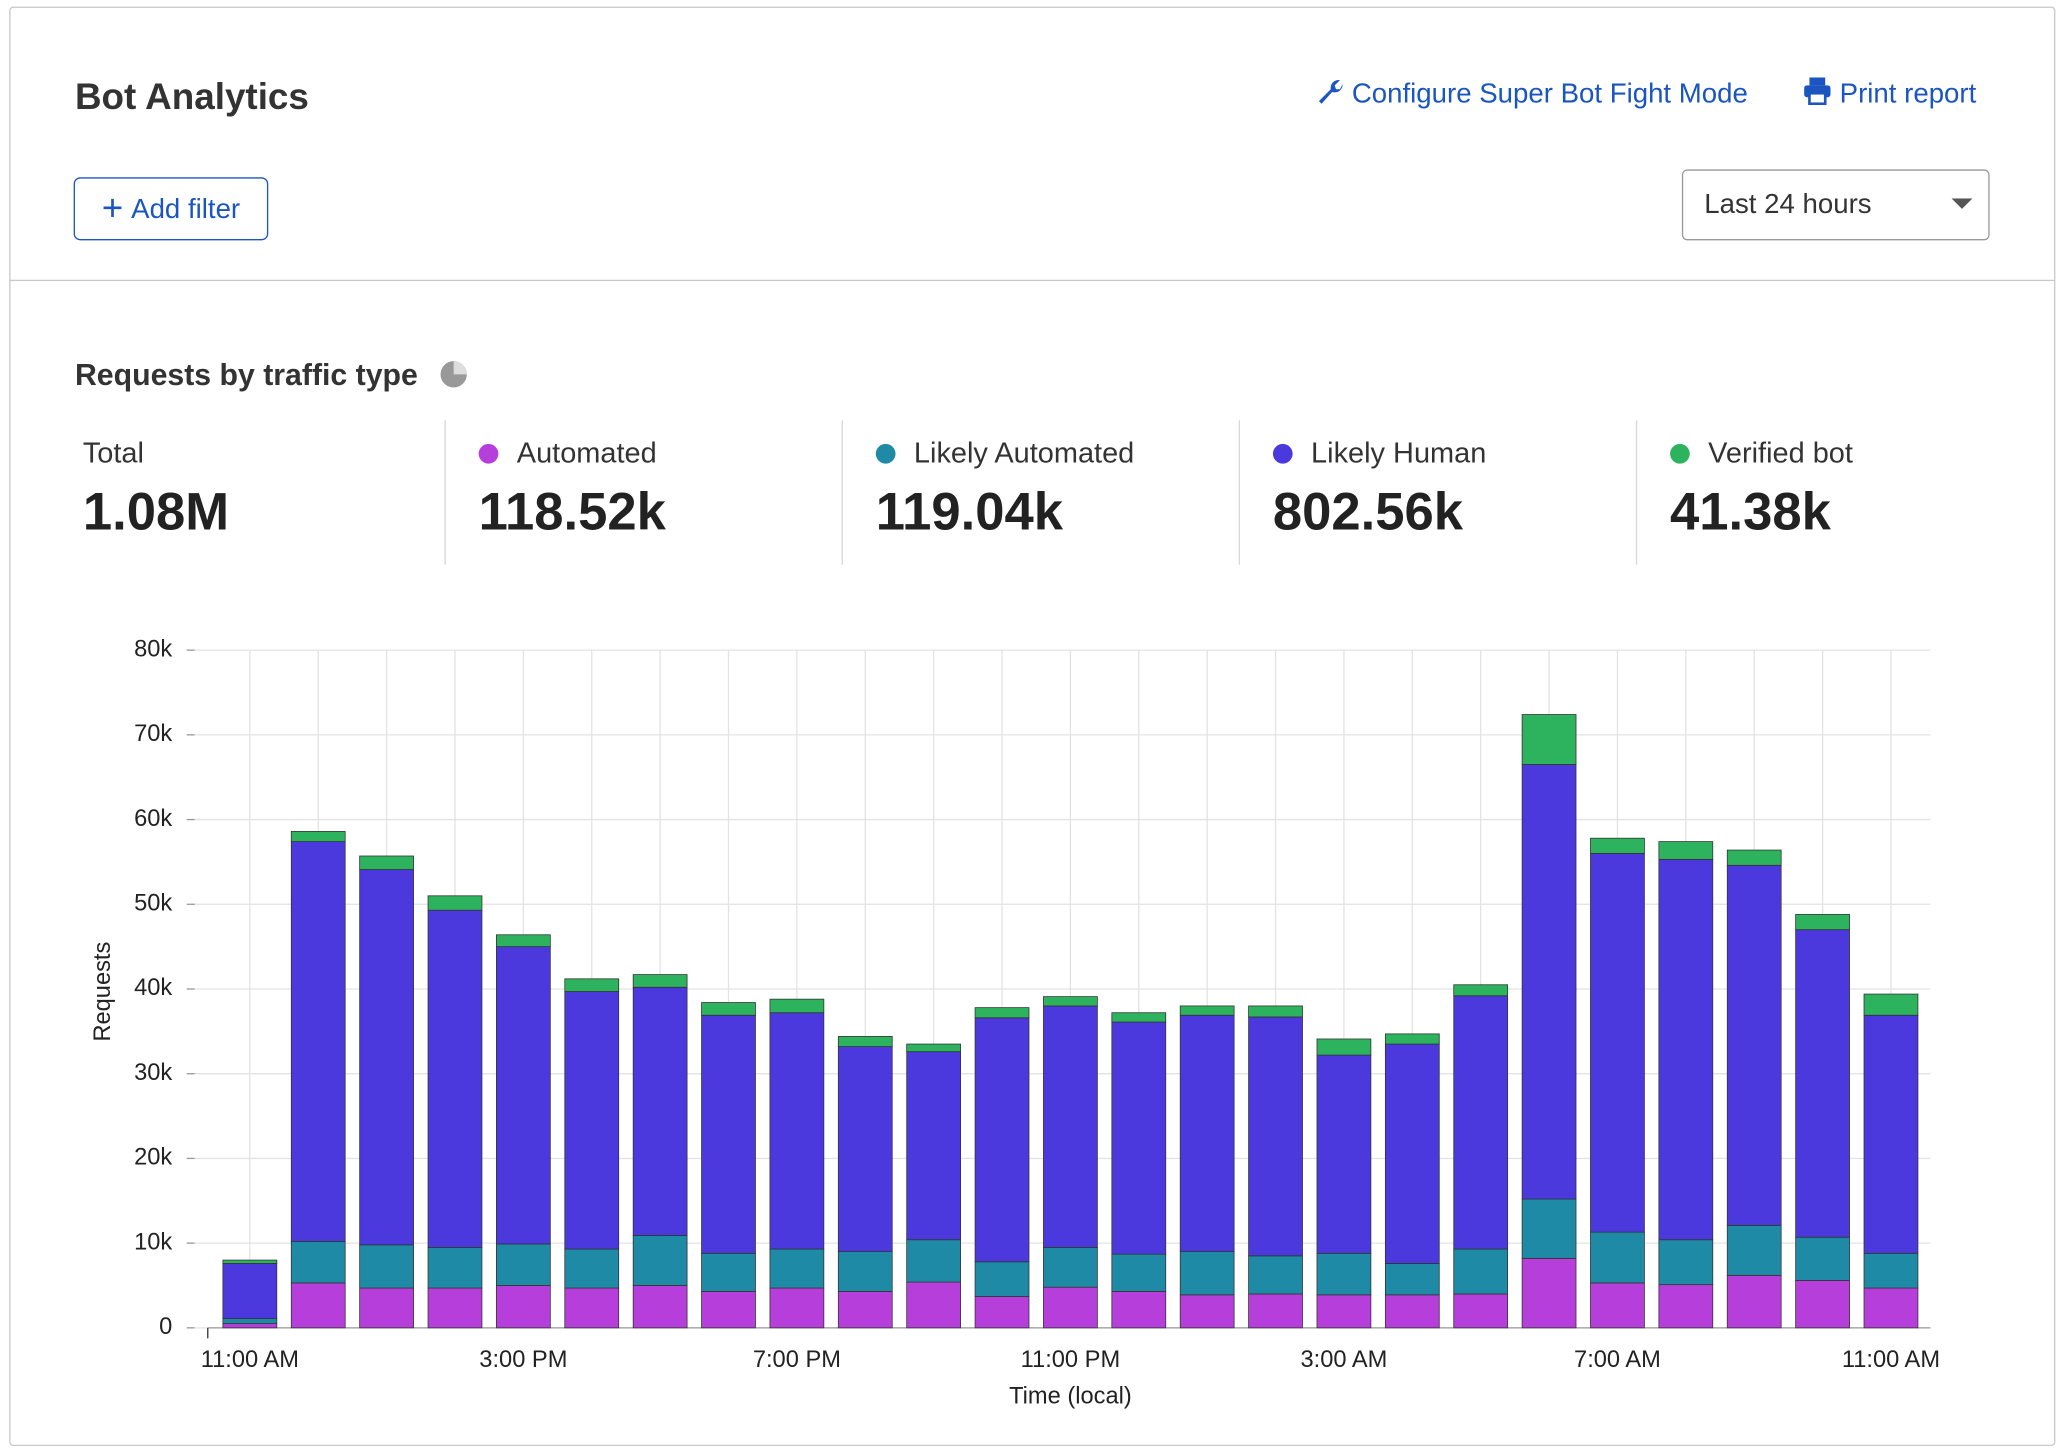 The height and width of the screenshot is (1450, 2062). Describe the element at coordinates (1329, 90) in the screenshot. I see `wrench-icon` at that location.